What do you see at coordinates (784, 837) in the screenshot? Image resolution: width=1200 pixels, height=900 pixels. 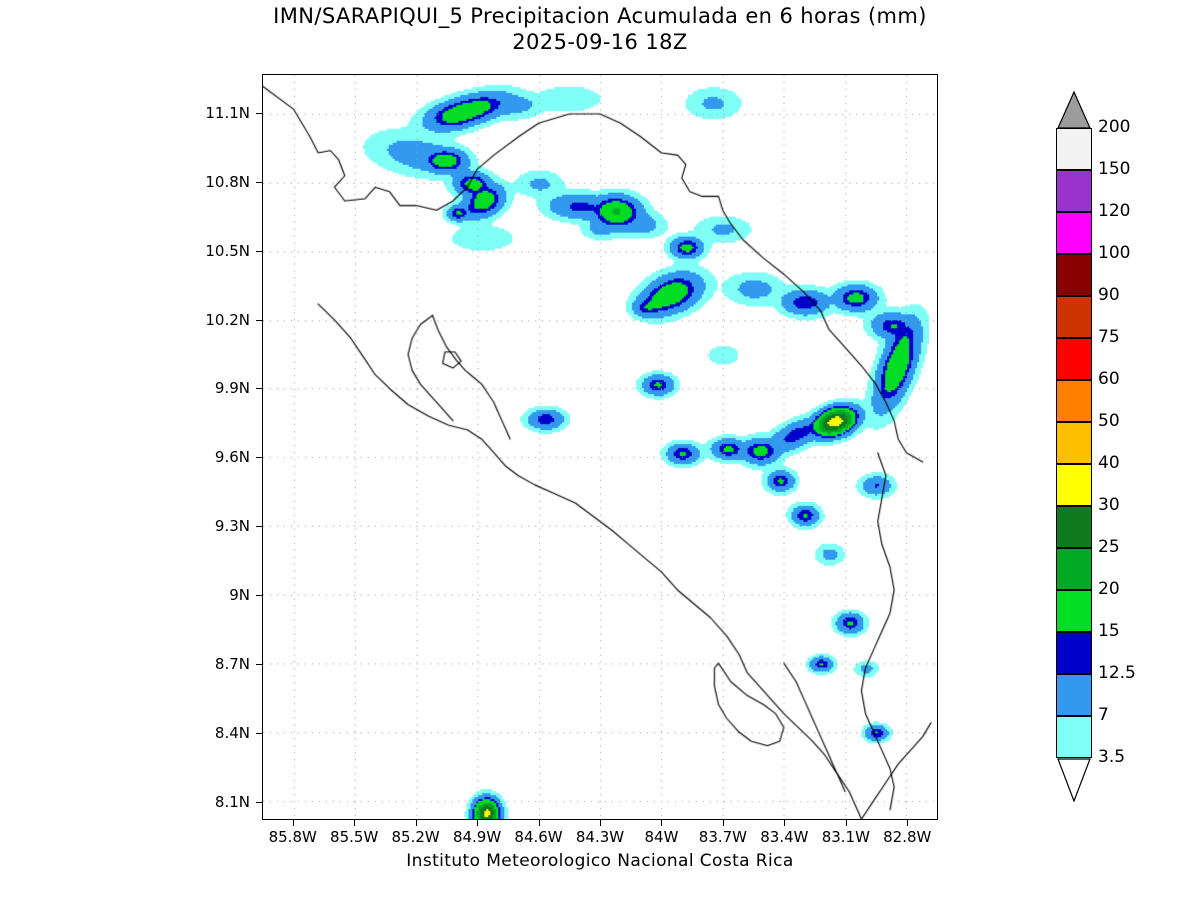 I see `x-axis-tick-label: 83.4W` at bounding box center [784, 837].